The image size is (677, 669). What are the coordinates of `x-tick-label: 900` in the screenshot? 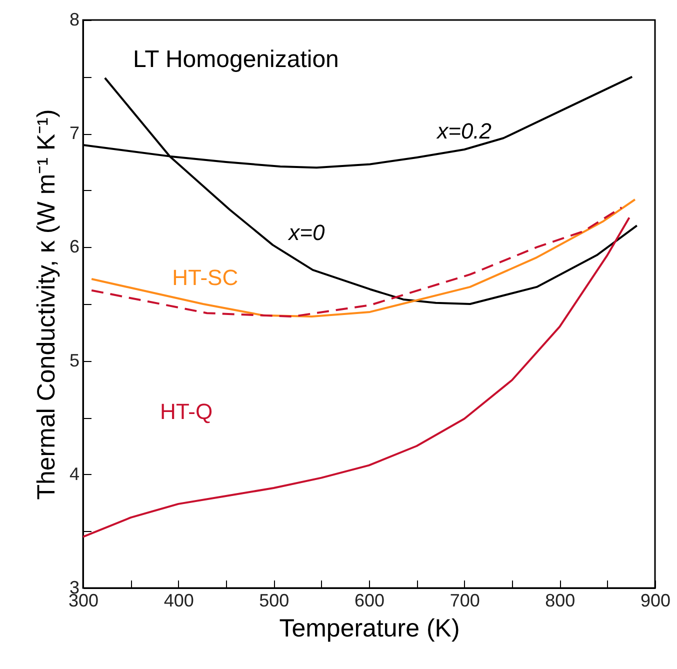 It's located at (655, 600).